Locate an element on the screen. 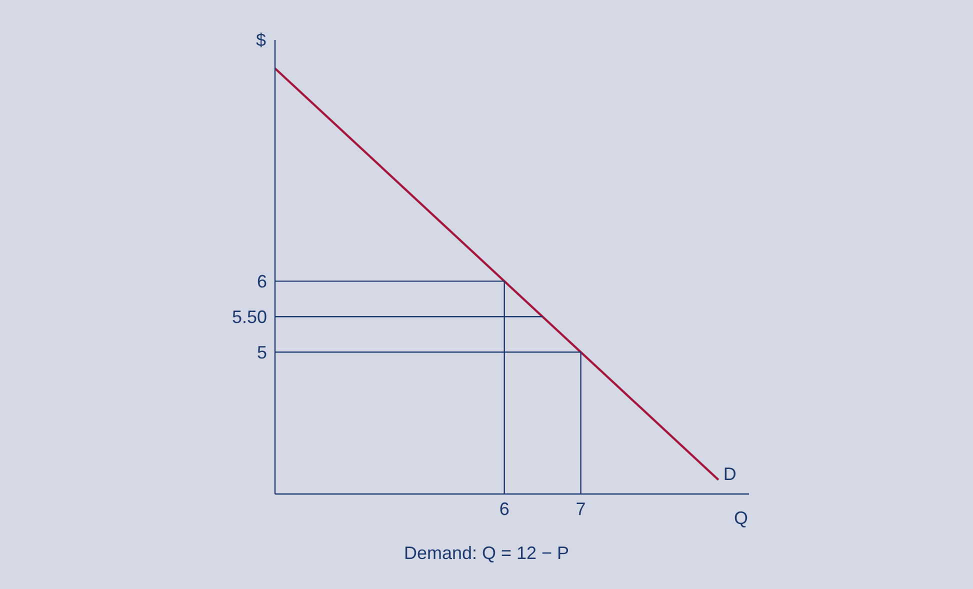 The height and width of the screenshot is (589, 973). y-tick-label: 5 is located at coordinates (261, 352).